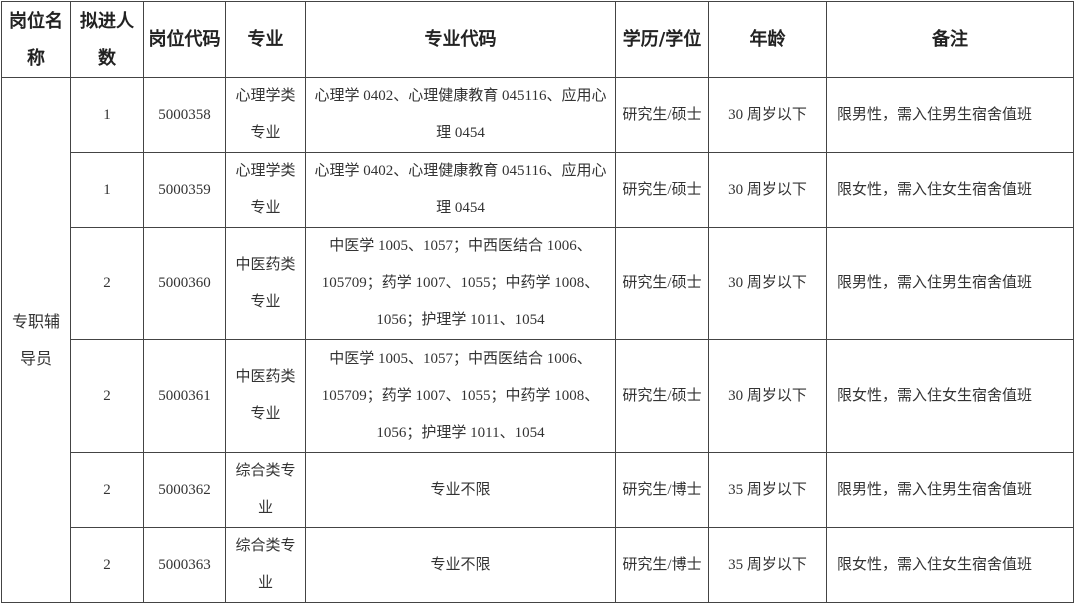  I want to click on position-code-cell: 5000360, so click(184, 283).